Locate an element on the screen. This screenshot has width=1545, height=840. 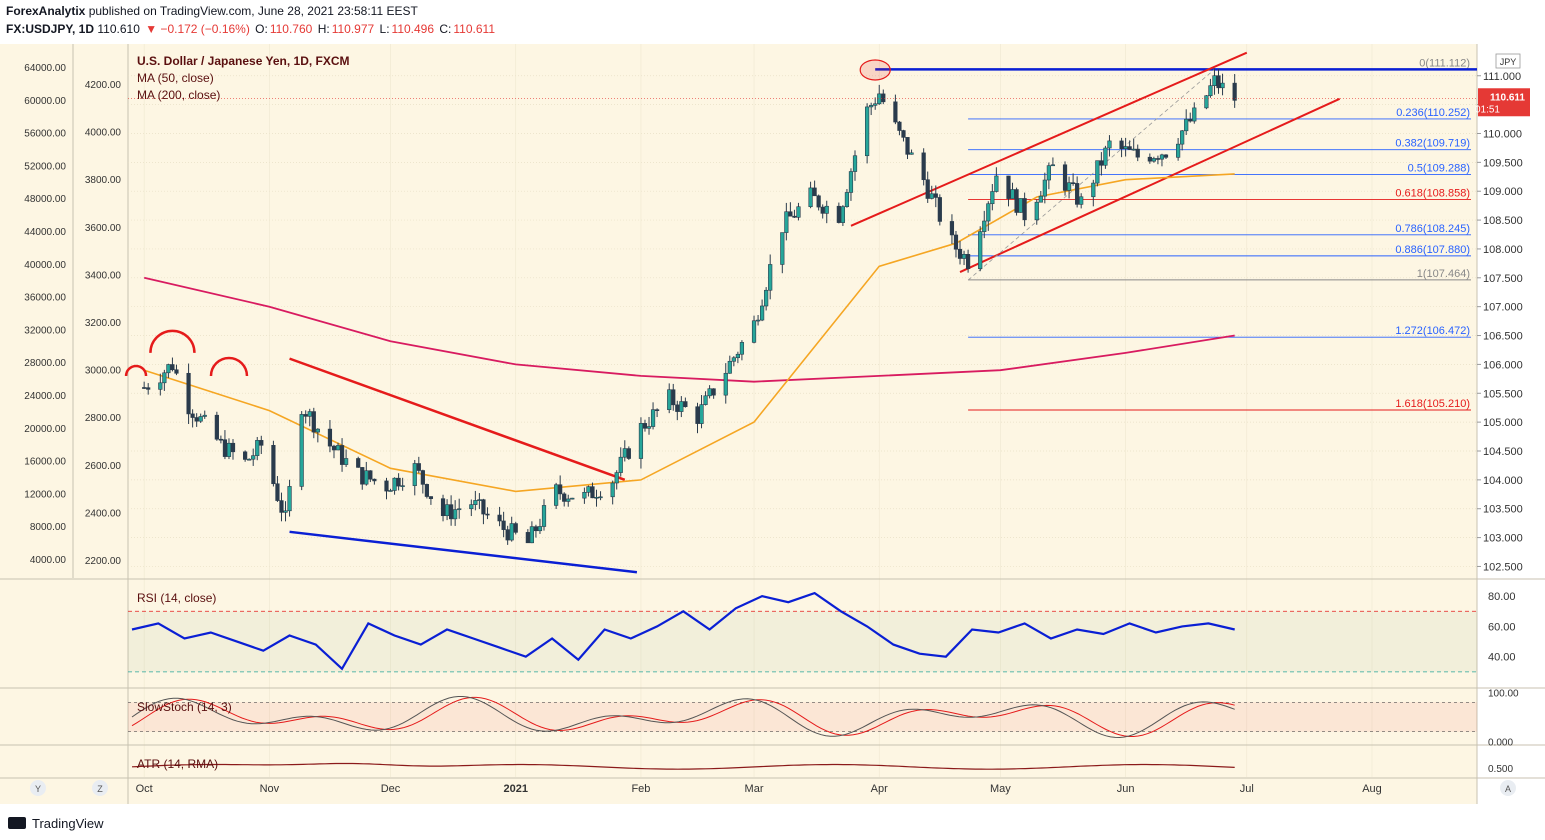
legend-ma50: MA (50, close) is located at coordinates (175, 78).